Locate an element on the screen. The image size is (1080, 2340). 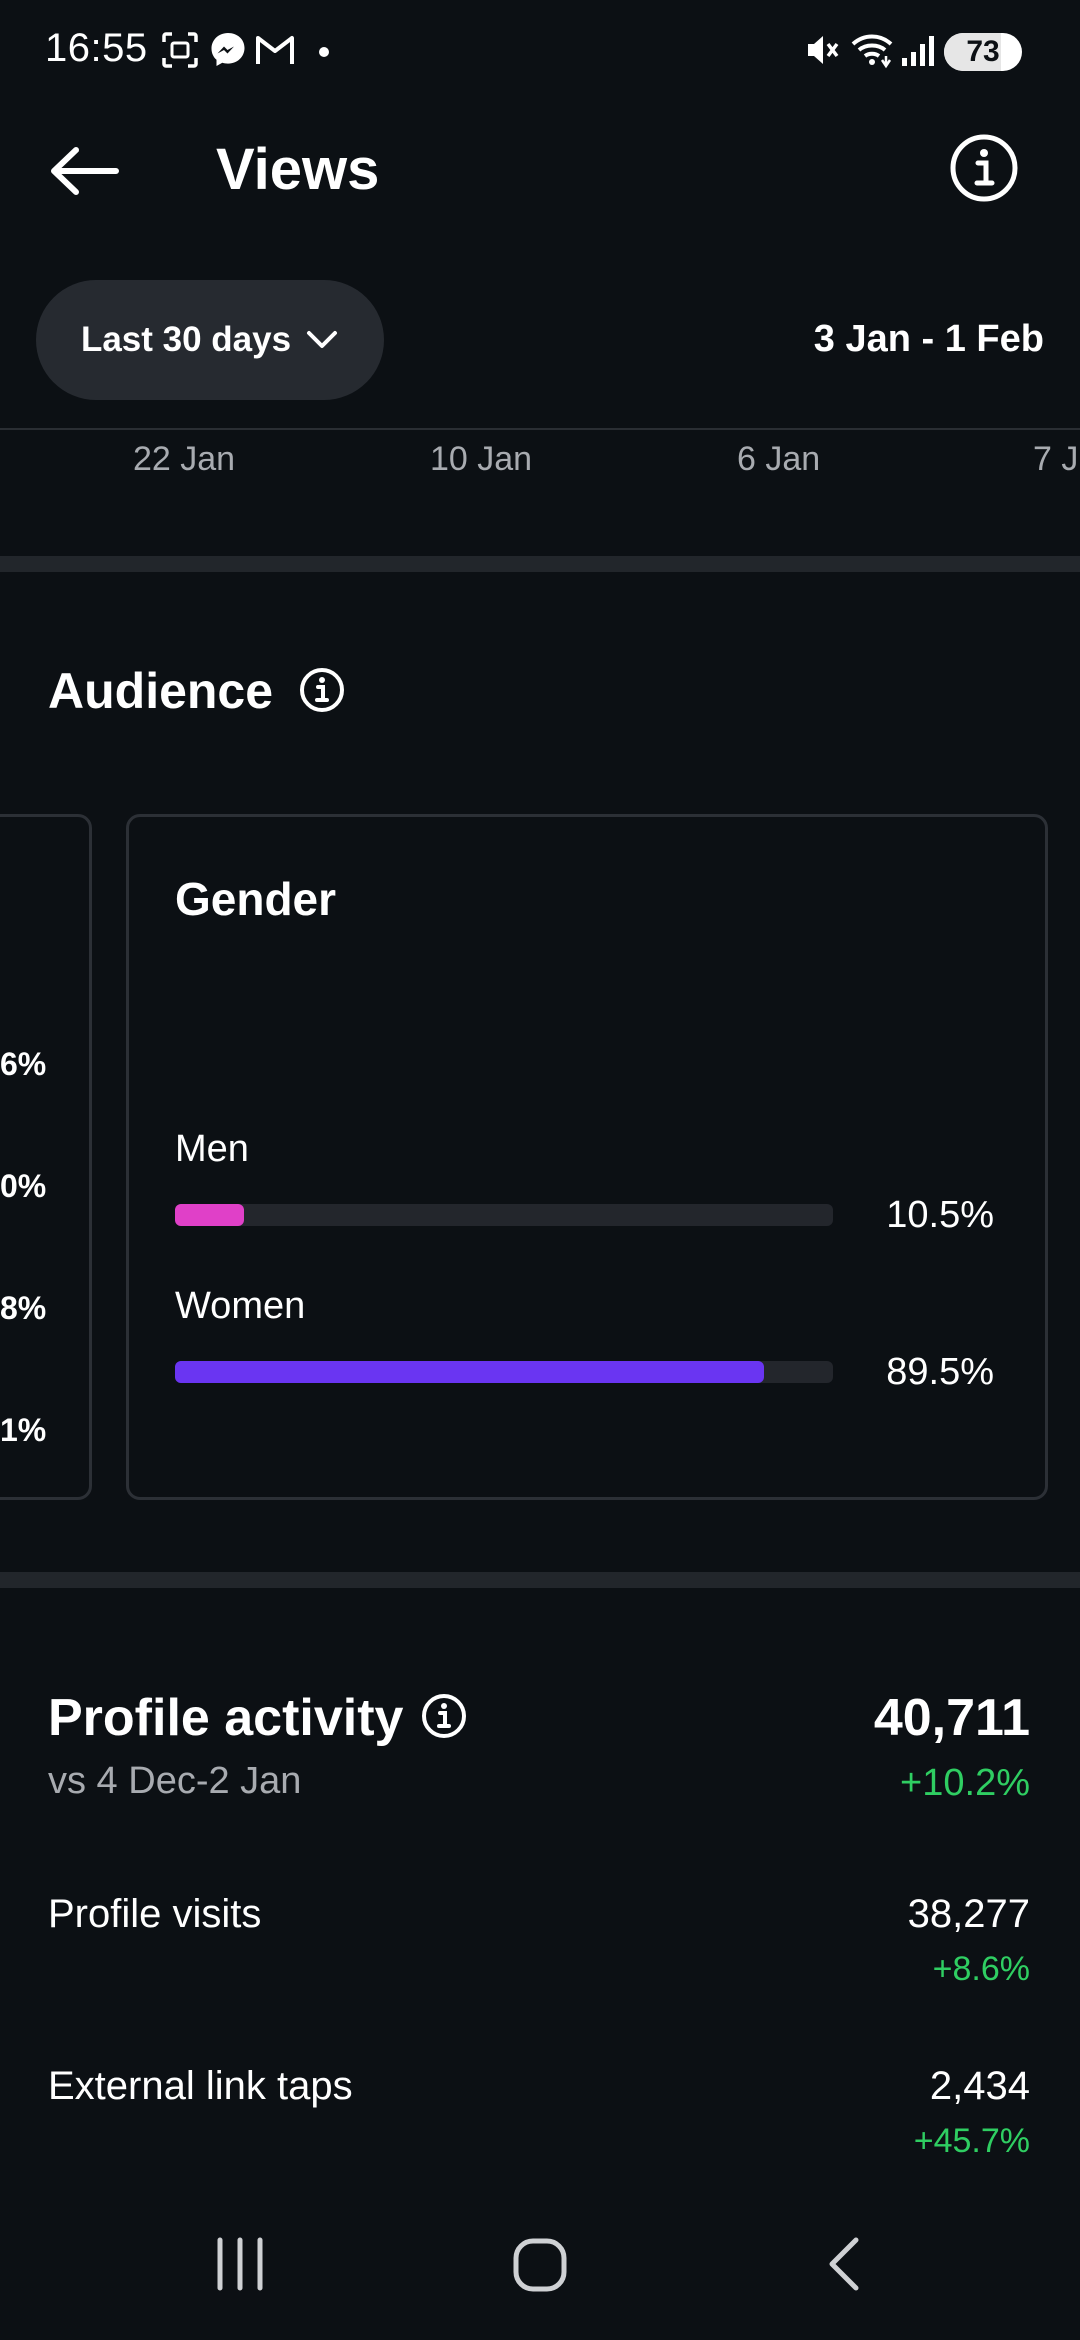
wifi-icon is located at coordinates (872, 51).